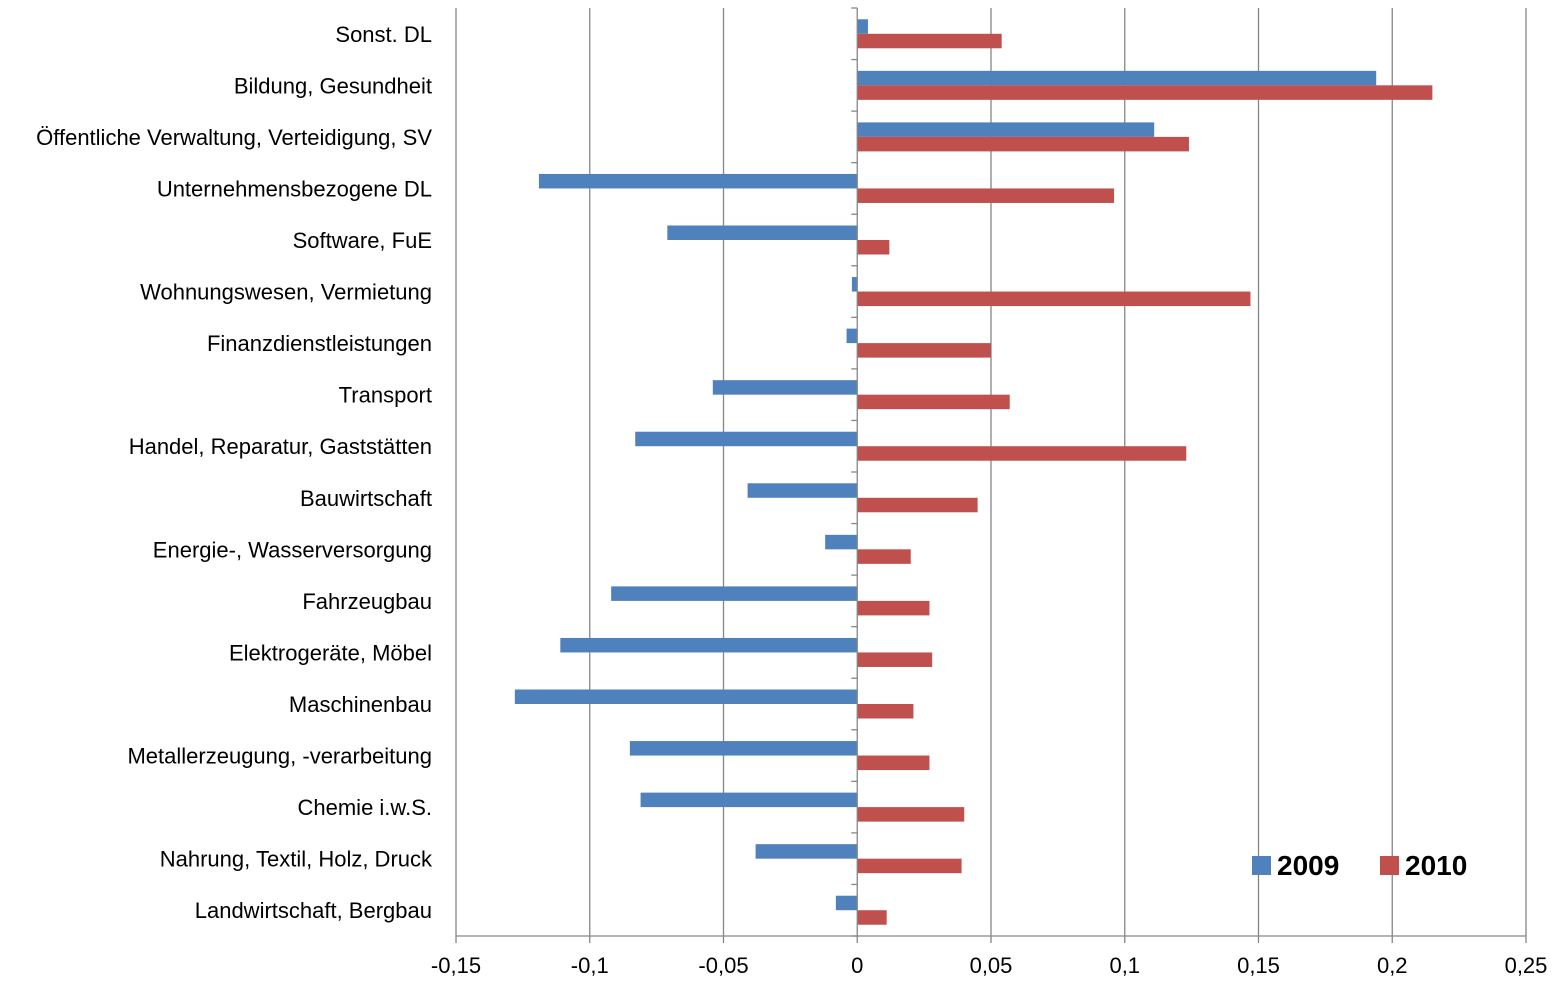  What do you see at coordinates (917, 505) in the screenshot?
I see `bar-2010-bauwirtschaft` at bounding box center [917, 505].